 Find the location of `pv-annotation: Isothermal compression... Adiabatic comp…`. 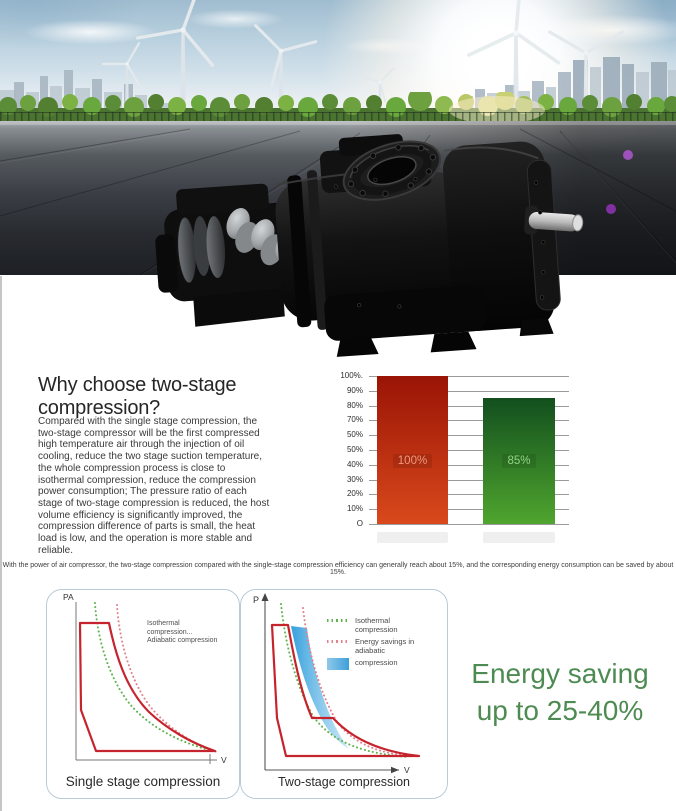

pv-annotation: Isothermal compression... Adiabatic comp… is located at coordinates (182, 632).